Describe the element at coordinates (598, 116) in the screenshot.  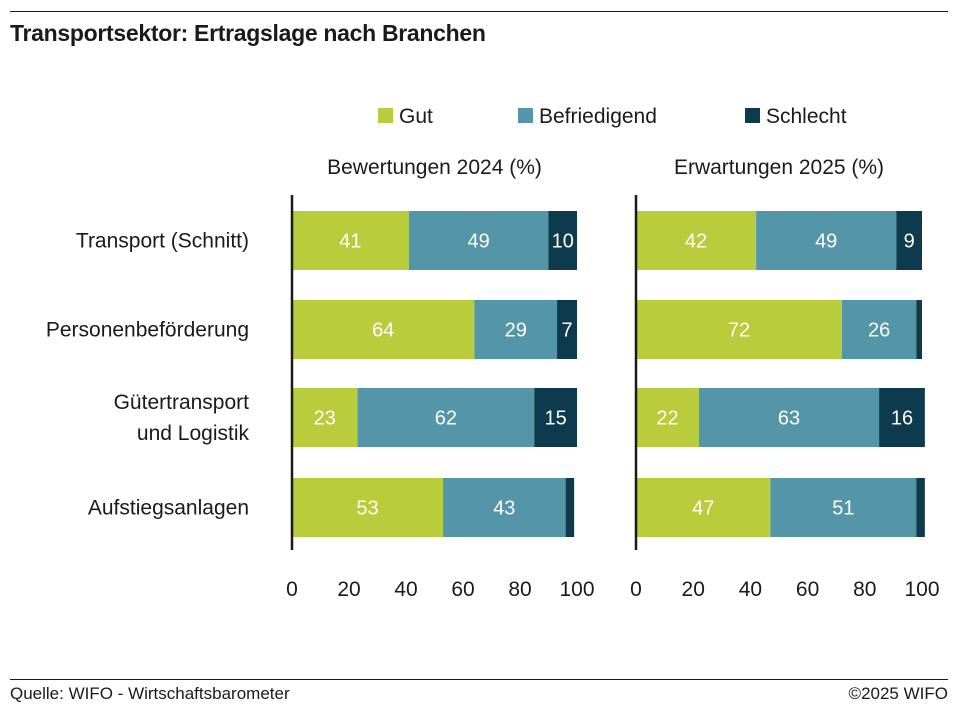
I see `legend-label-befriedigend: Befriedigend` at that location.